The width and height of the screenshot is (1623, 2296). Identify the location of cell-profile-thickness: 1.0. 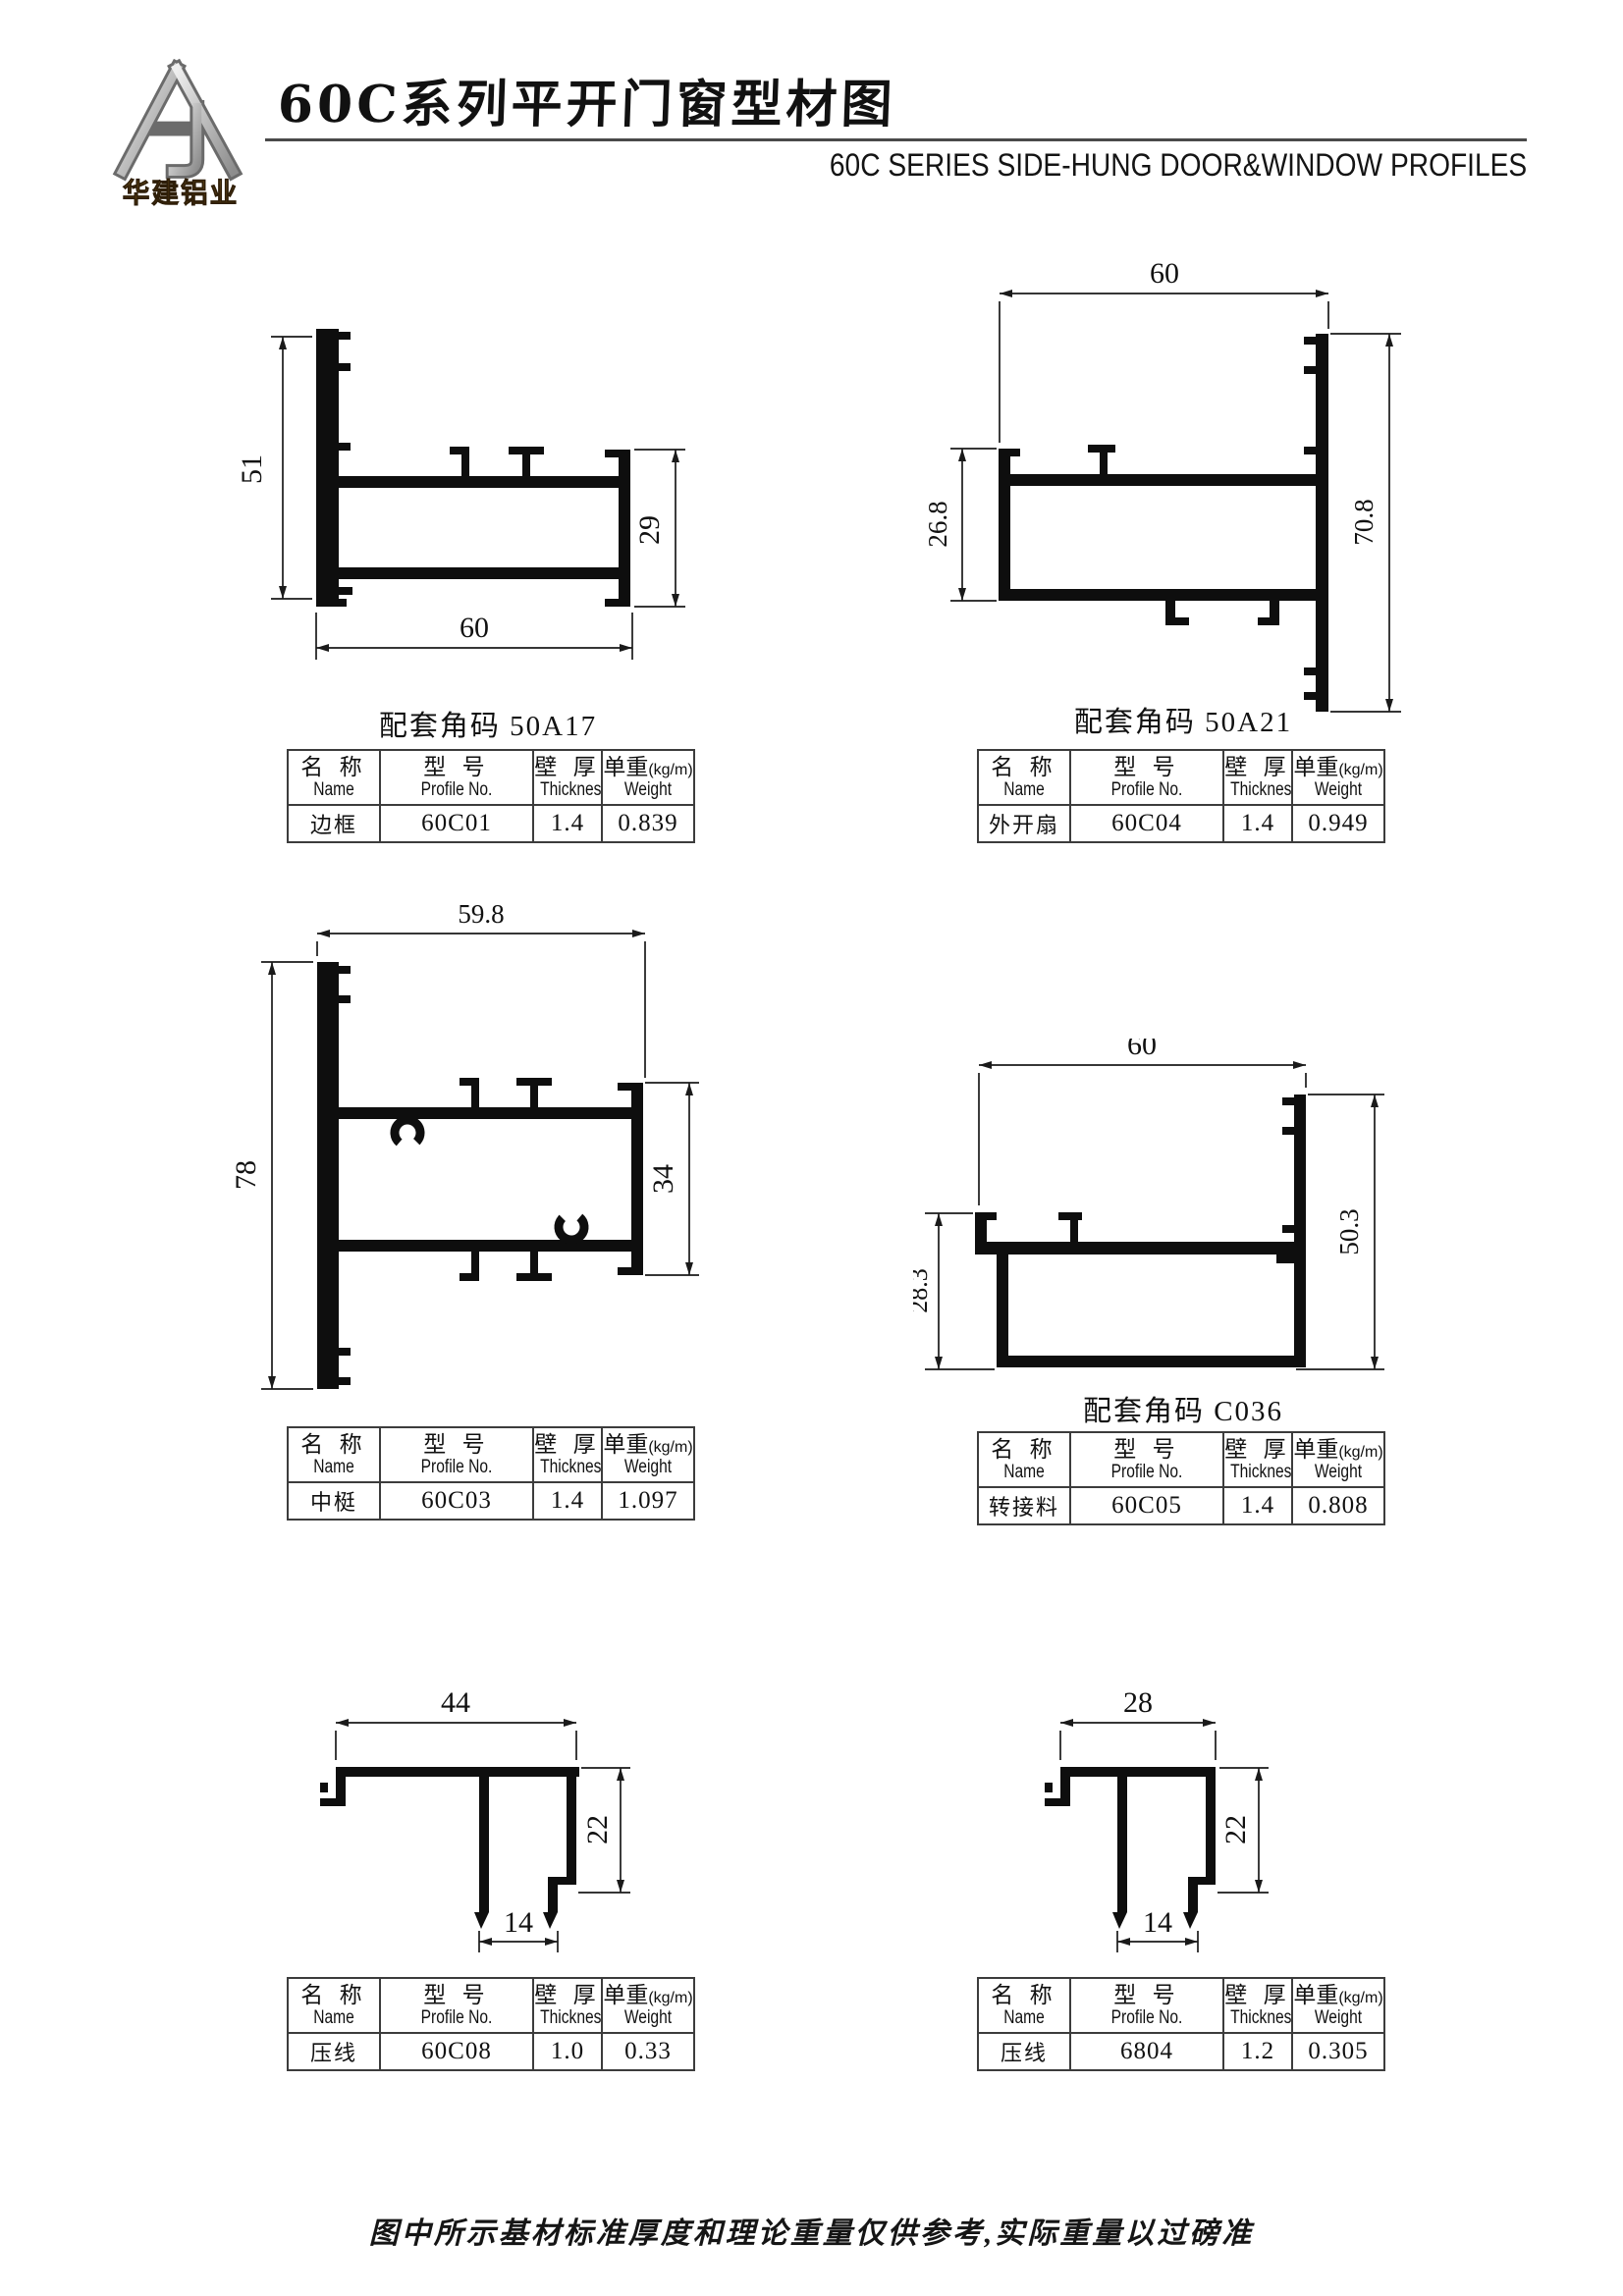
(568, 2051).